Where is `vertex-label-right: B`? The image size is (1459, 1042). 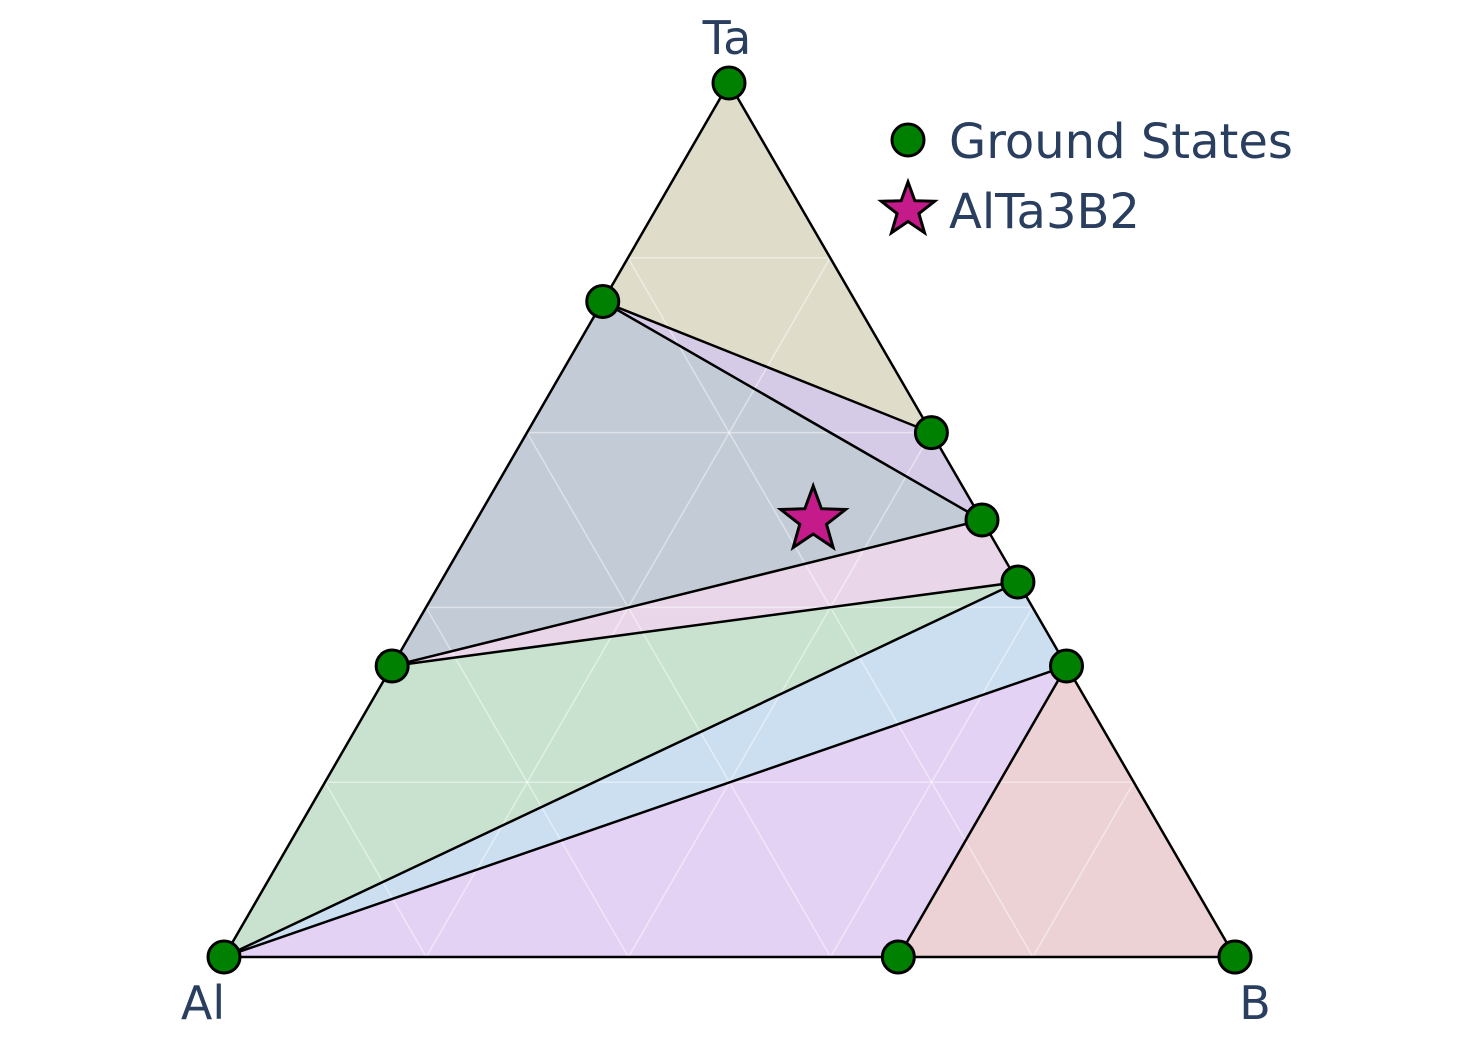 vertex-label-right: B is located at coordinates (1255, 1003).